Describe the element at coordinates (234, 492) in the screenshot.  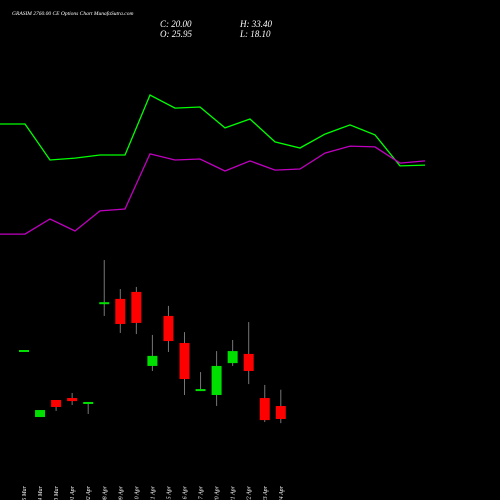
I see `x-tick-label: 21 Apr` at that location.